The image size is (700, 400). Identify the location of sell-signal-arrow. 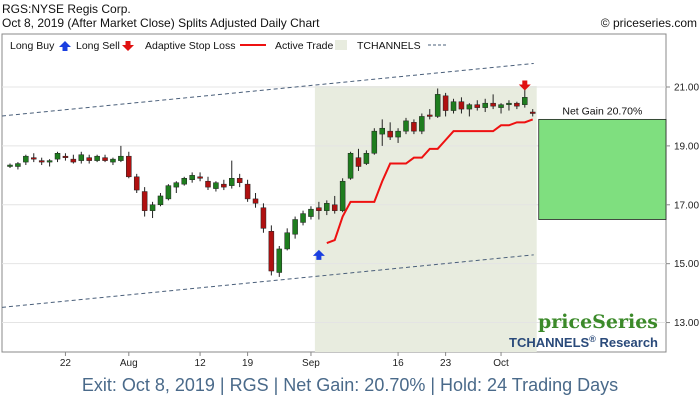
(524, 85).